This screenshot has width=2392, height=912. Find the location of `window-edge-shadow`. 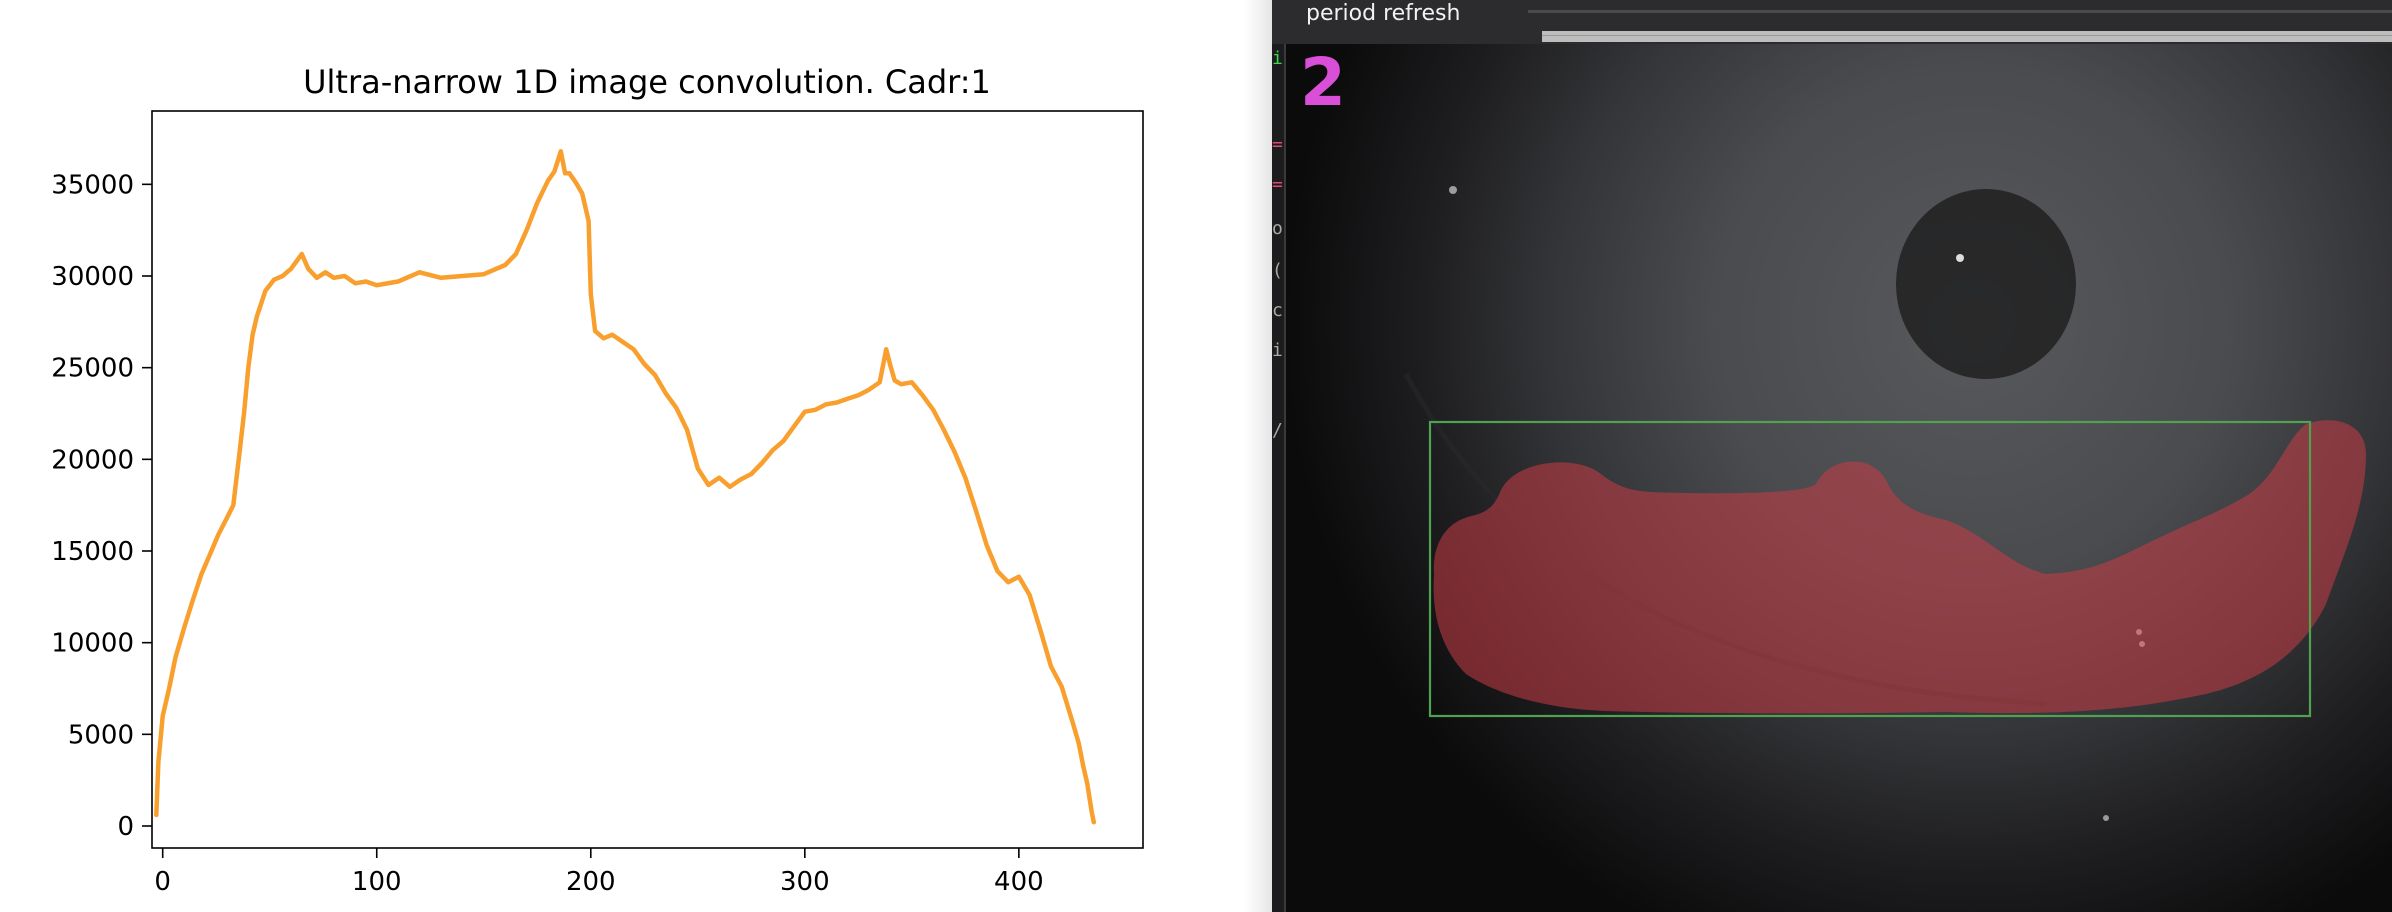

window-edge-shadow is located at coordinates (1258, 456).